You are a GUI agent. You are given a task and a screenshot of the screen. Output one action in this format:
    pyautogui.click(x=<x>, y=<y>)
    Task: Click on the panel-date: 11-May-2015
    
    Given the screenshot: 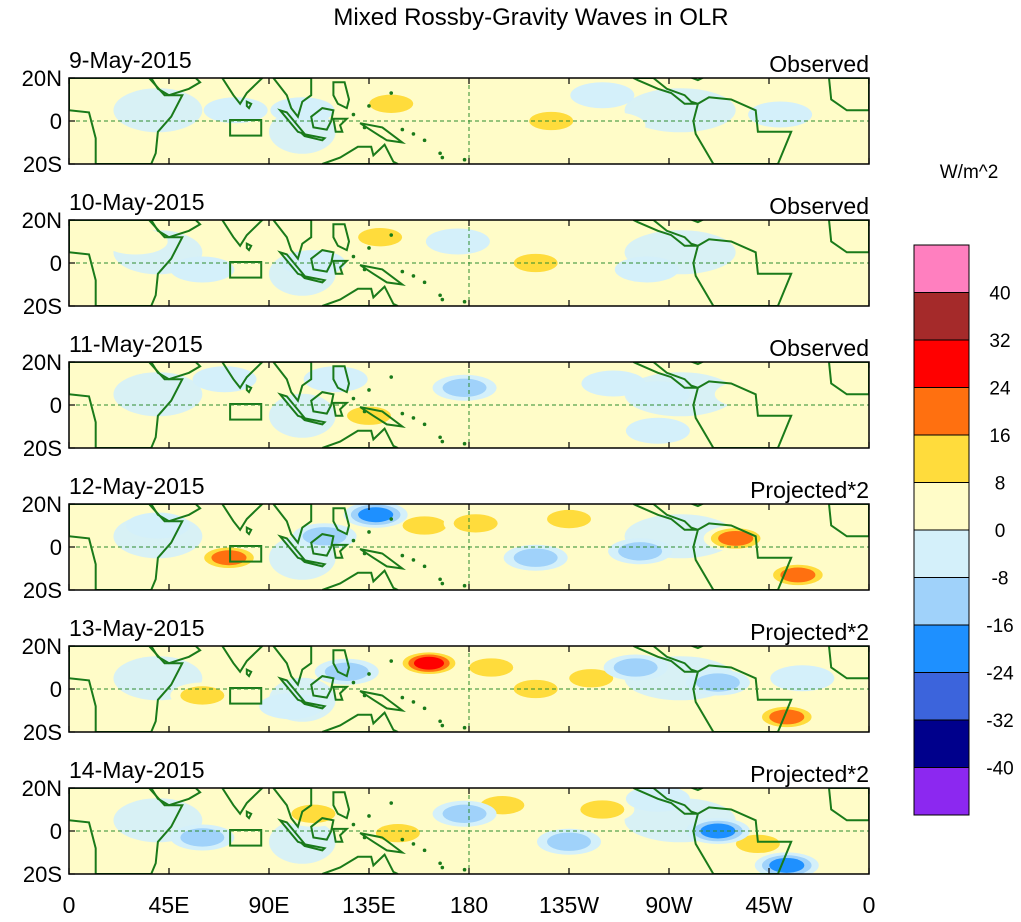 What is the action you would take?
    pyautogui.click(x=136, y=344)
    